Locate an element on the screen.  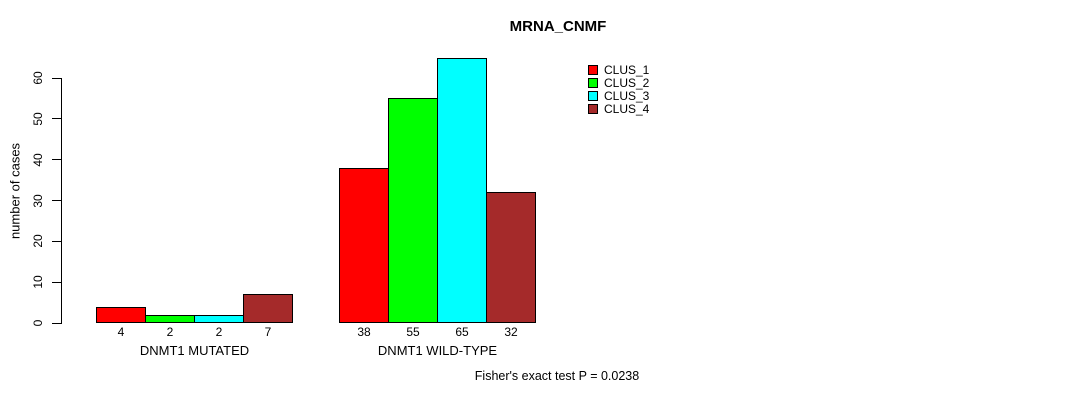
value-label-clus_4-dnmt1-wild-type: 32 is located at coordinates (511, 332).